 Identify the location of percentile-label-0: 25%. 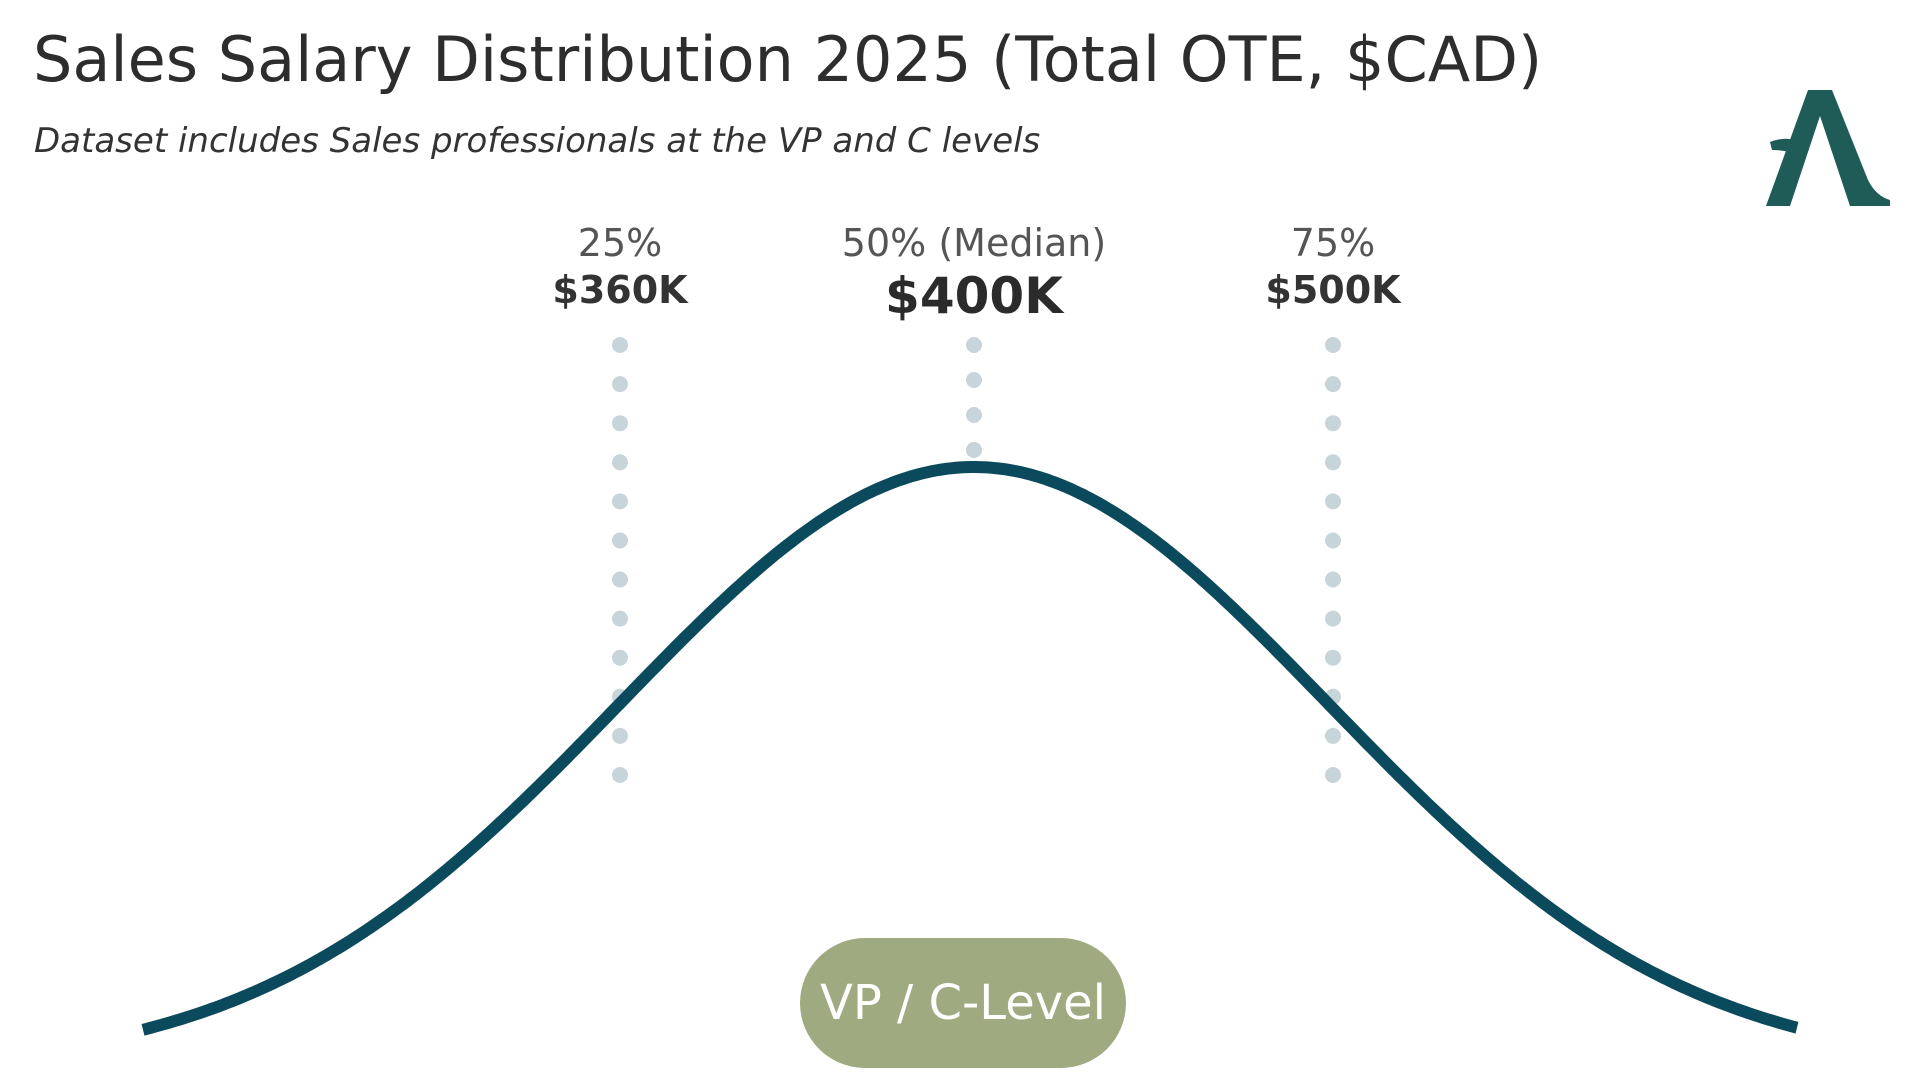
(620, 243).